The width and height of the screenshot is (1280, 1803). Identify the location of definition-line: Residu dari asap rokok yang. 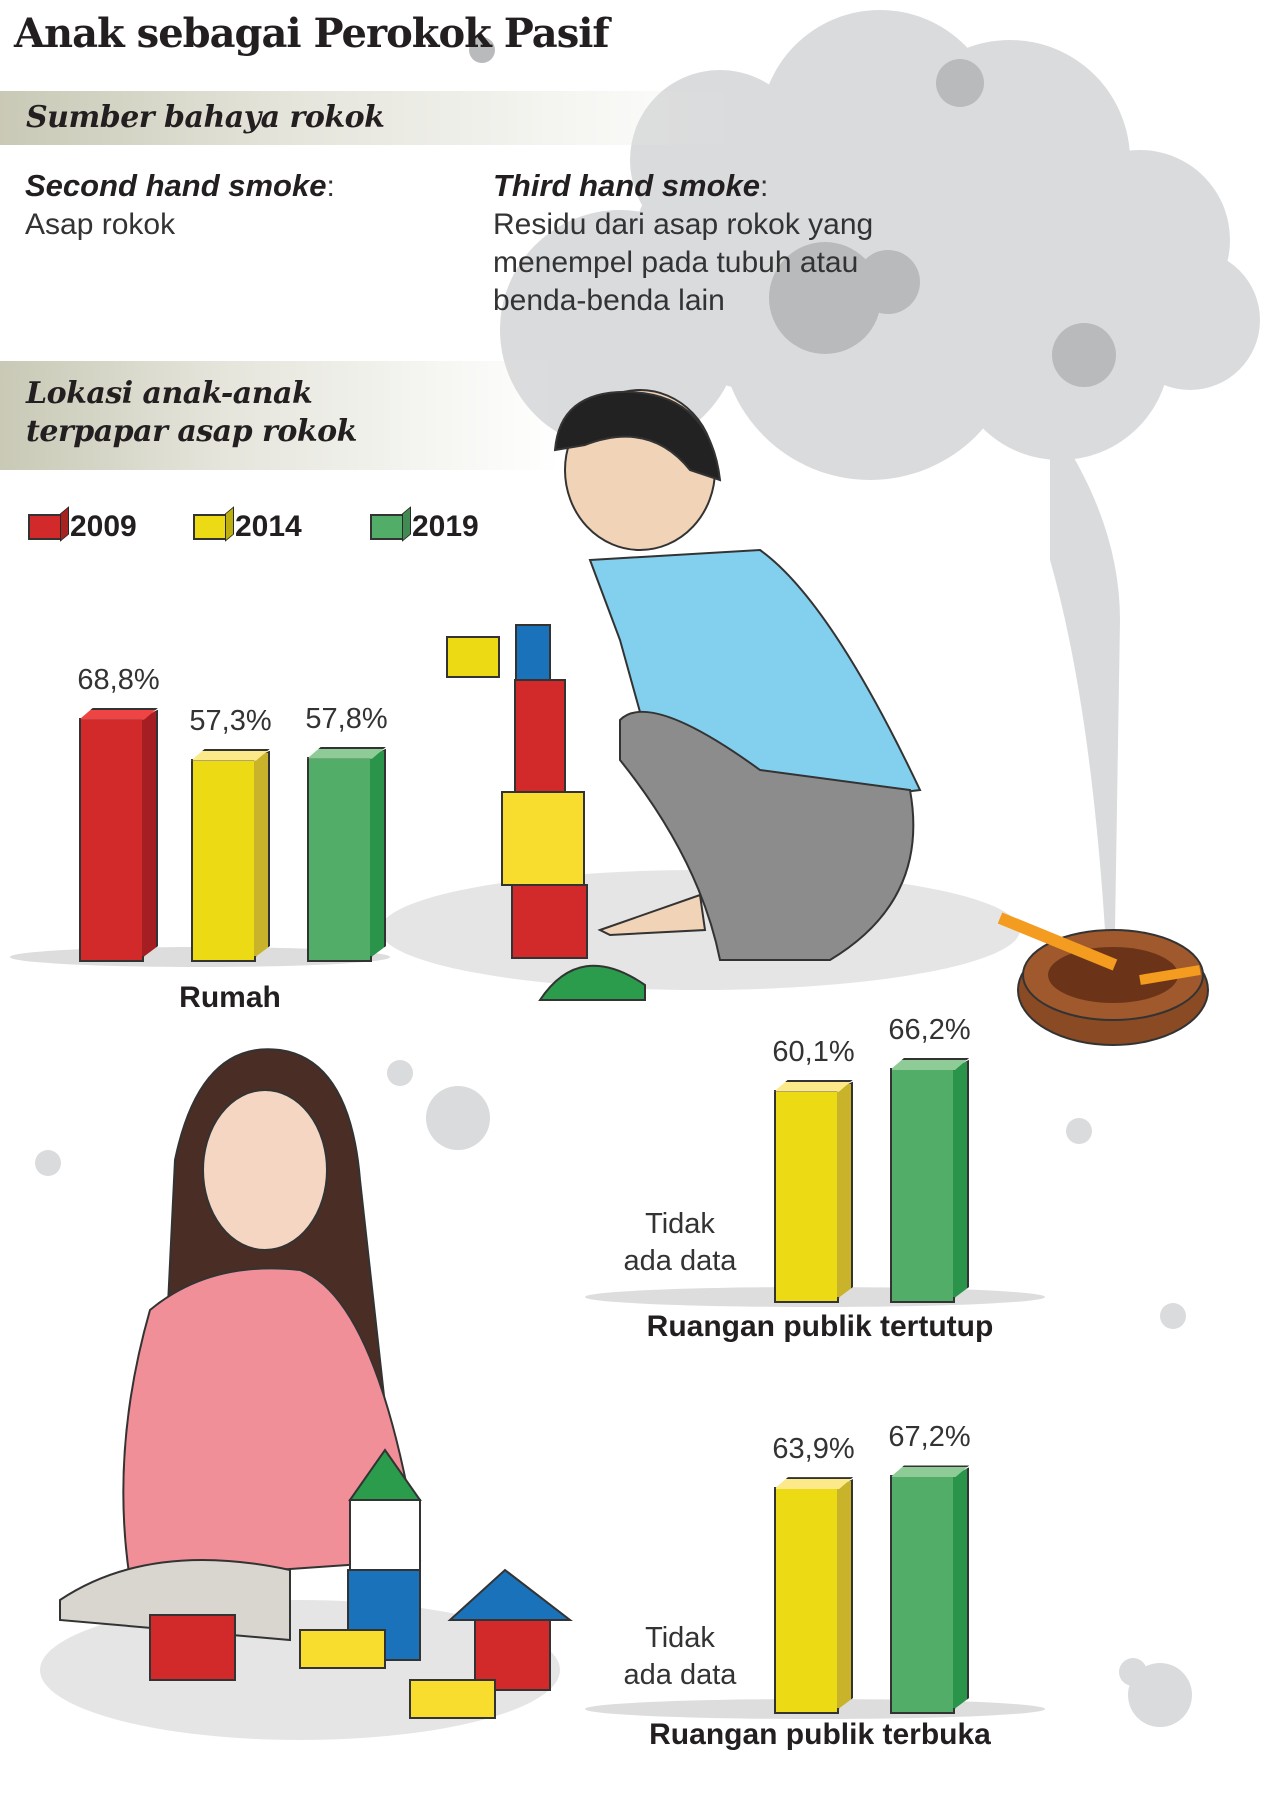
(683, 224).